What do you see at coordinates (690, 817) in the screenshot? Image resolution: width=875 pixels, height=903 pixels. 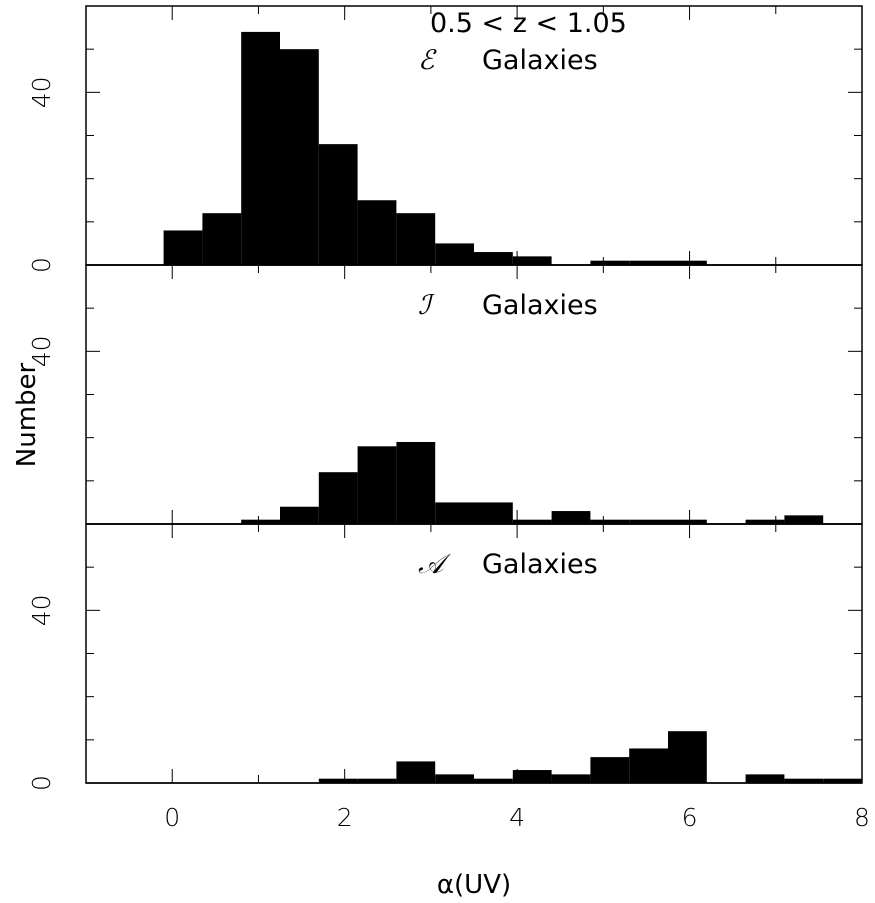 I see `x-tick-label: 6` at bounding box center [690, 817].